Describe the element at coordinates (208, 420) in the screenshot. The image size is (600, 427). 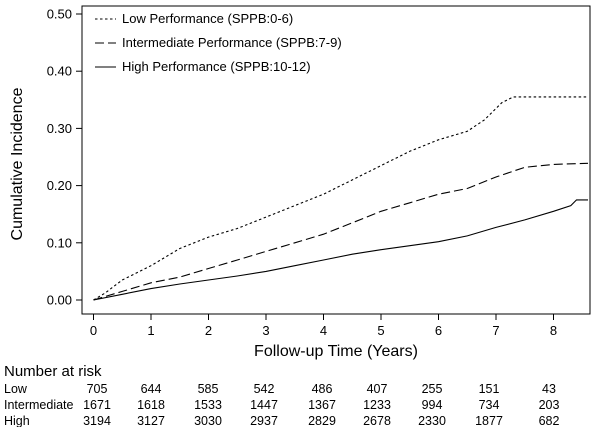
I see `risk-cell-value: 3030` at that location.